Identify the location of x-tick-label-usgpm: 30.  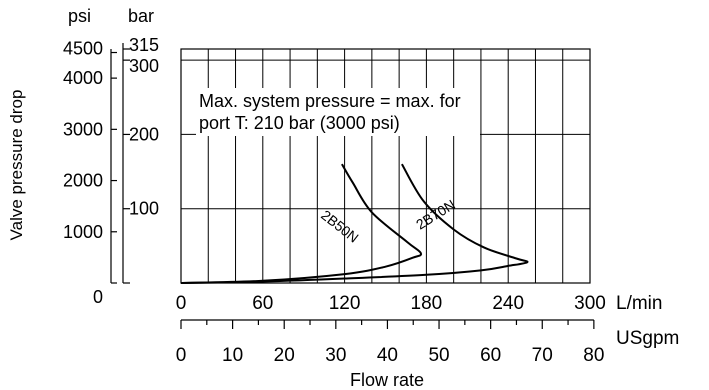
(335, 355).